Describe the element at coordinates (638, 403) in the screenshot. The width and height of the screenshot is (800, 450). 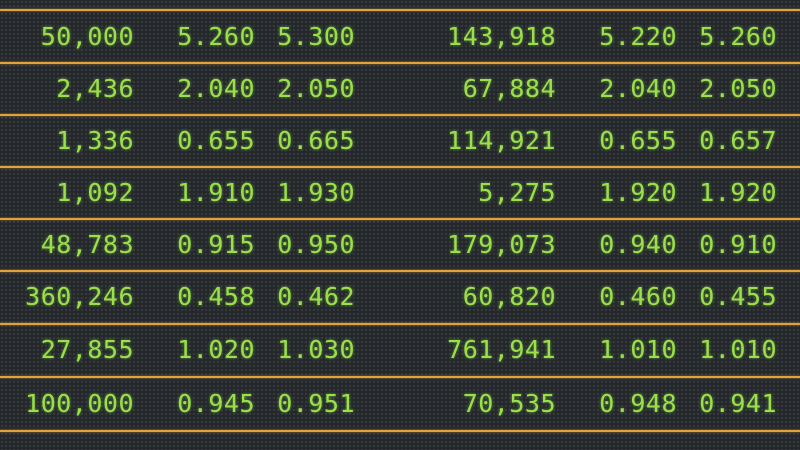
I see `bid-cell-2: 0.948` at that location.